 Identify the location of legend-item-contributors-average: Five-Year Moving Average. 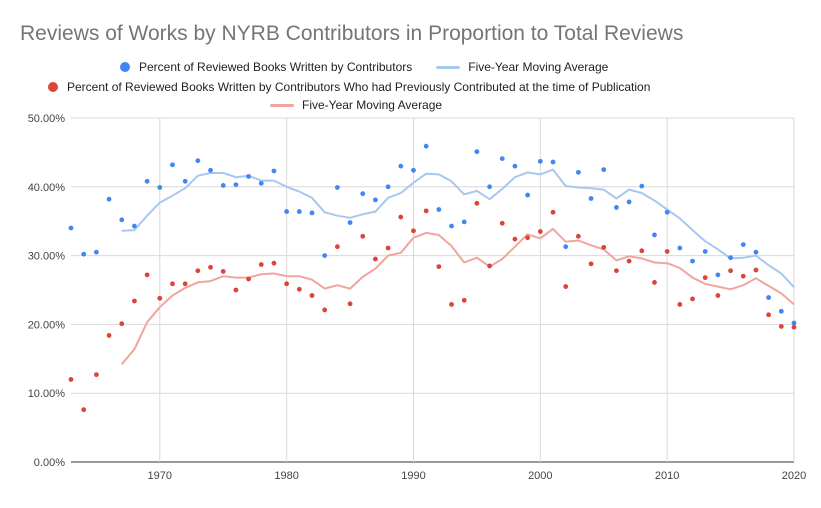
(522, 67).